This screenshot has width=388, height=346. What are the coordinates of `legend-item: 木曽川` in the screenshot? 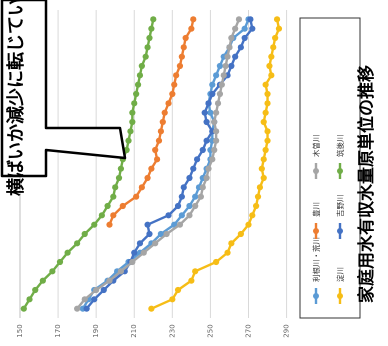 It's located at (316, 157).